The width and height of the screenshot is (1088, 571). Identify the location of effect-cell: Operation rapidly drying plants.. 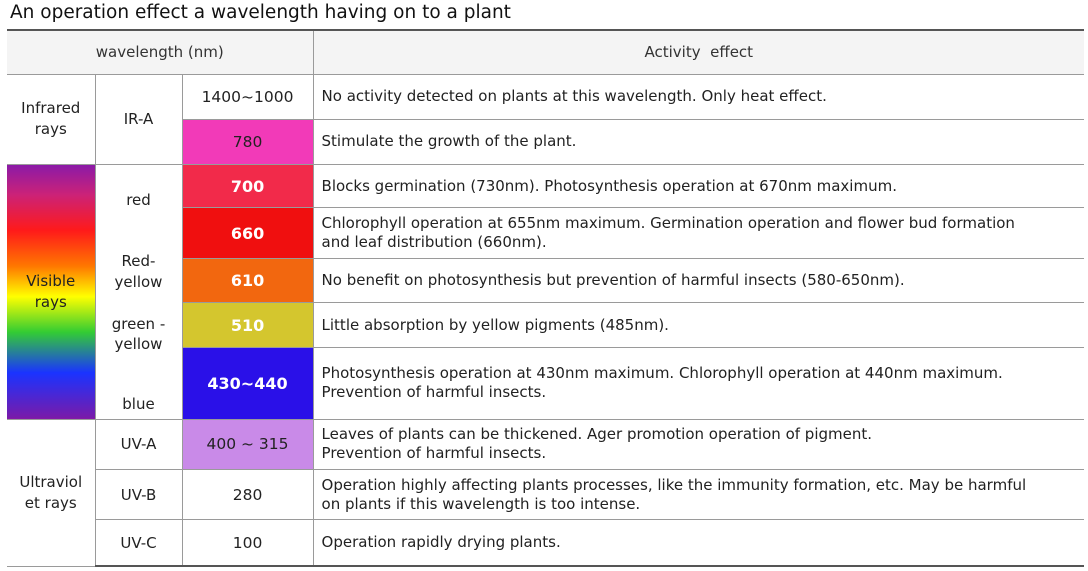
(698, 543).